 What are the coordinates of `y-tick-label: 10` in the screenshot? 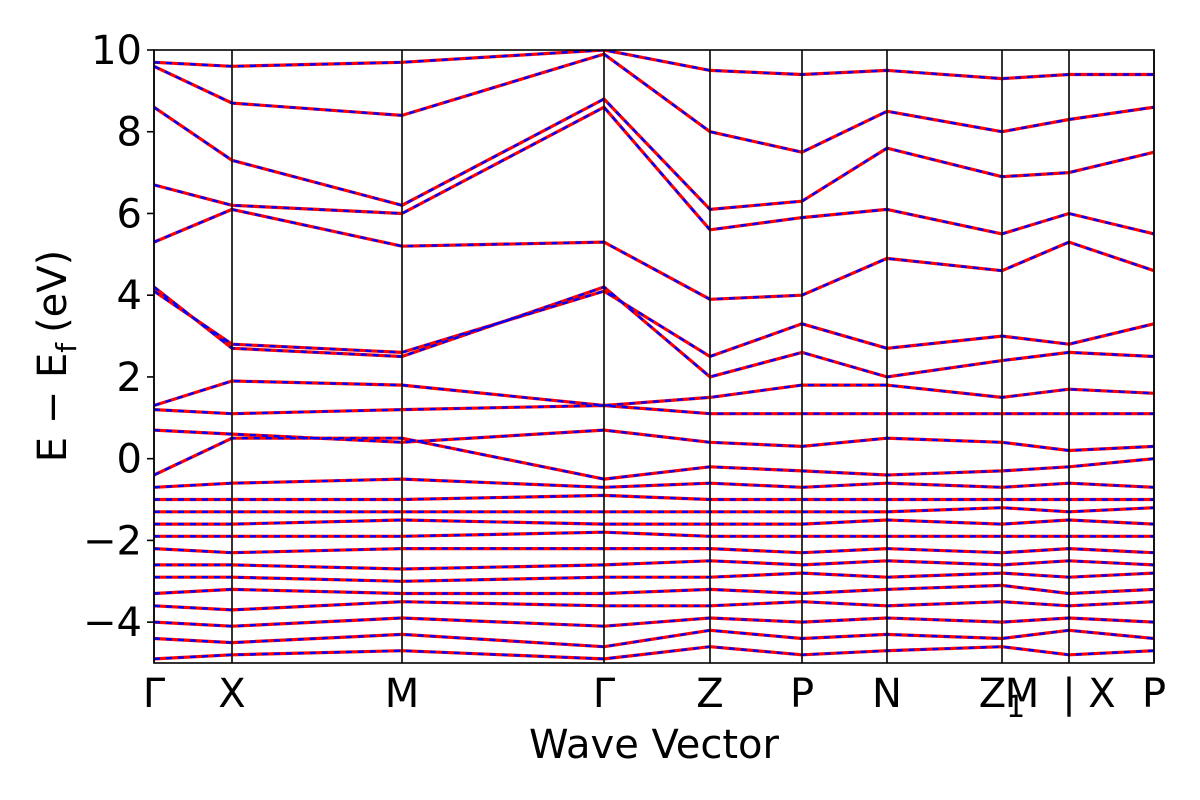 It's located at (116, 51).